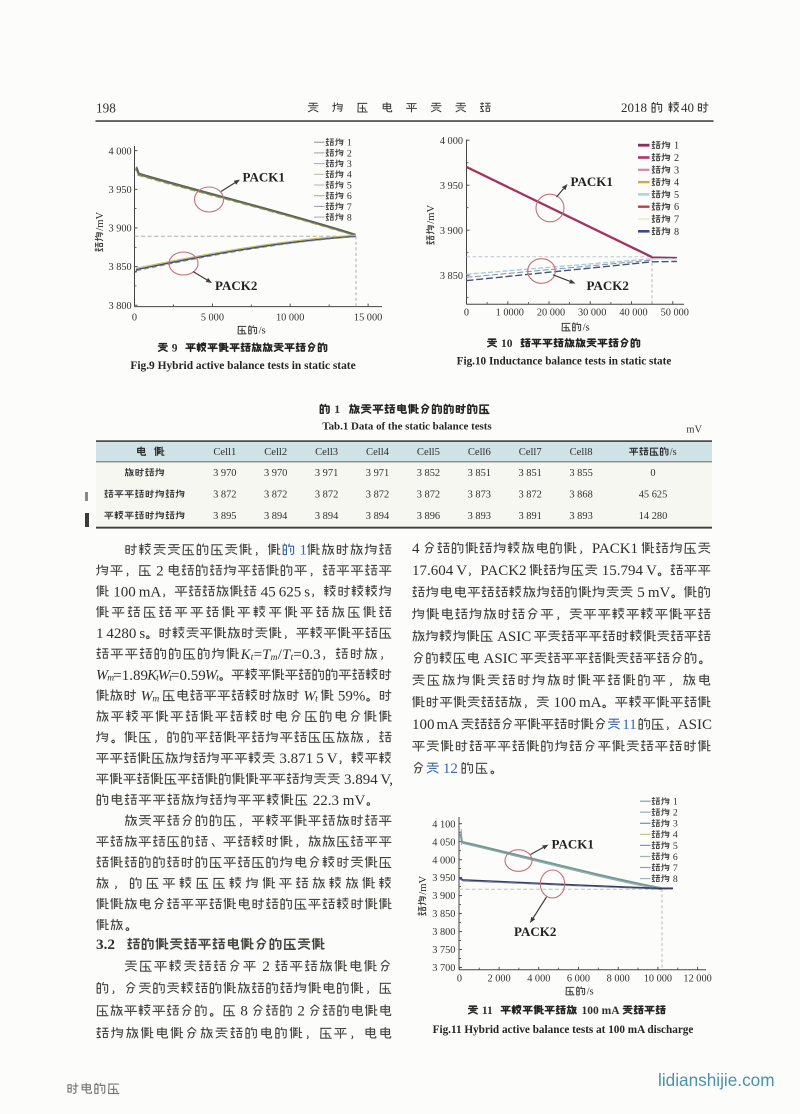 Image resolution: width=800 pixels, height=1114 pixels. I want to click on svg-text: 3.2, so click(105, 944).